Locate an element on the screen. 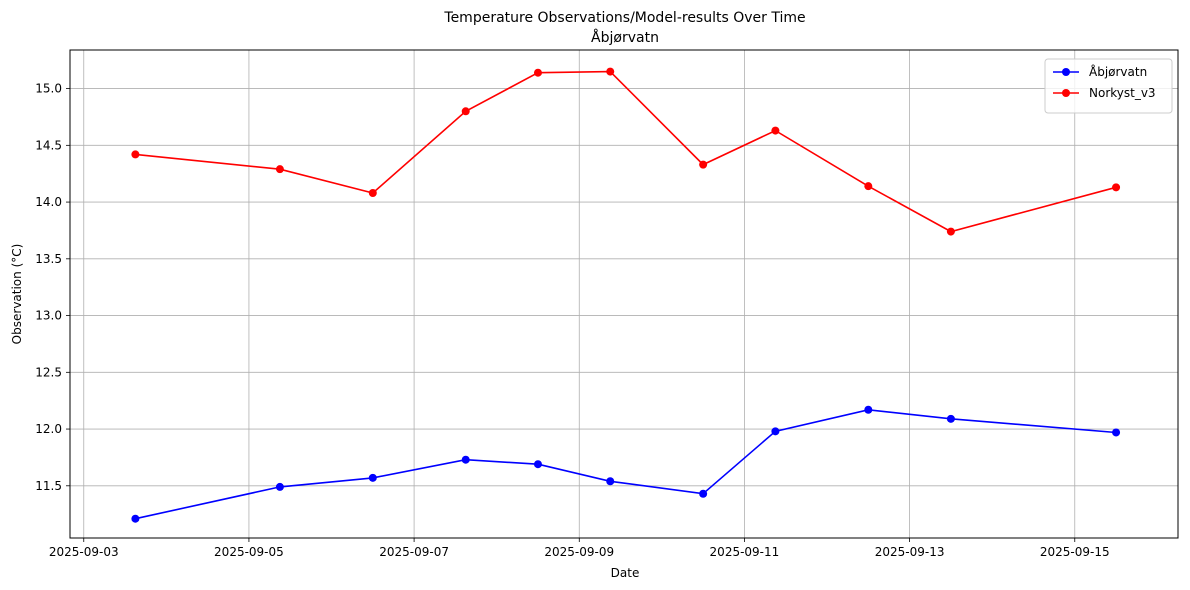 The width and height of the screenshot is (1190, 590). y-tick-label: 11.5 is located at coordinates (48, 486).